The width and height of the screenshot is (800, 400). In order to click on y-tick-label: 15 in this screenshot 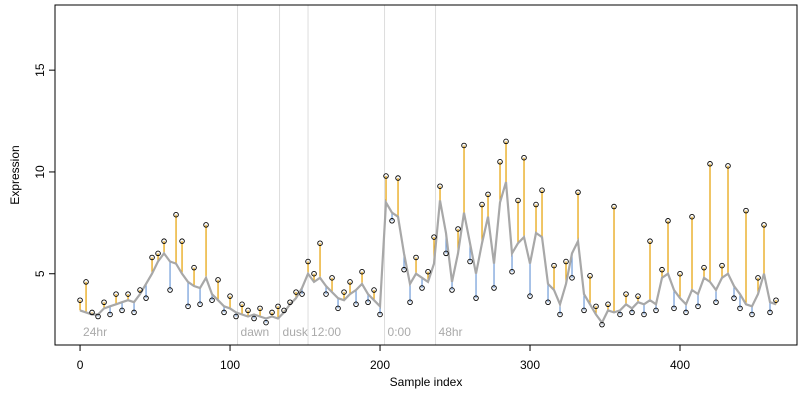, I will do `click(40, 70)`.